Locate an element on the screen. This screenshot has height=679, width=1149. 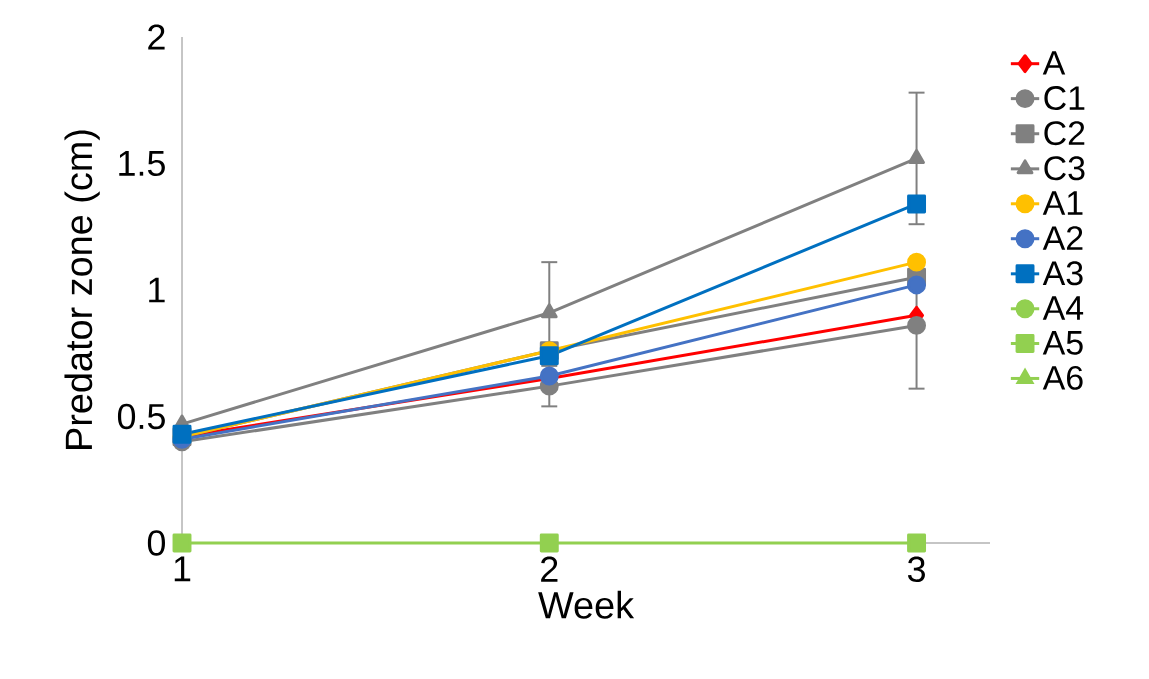
legend-label: C3 is located at coordinates (1064, 168).